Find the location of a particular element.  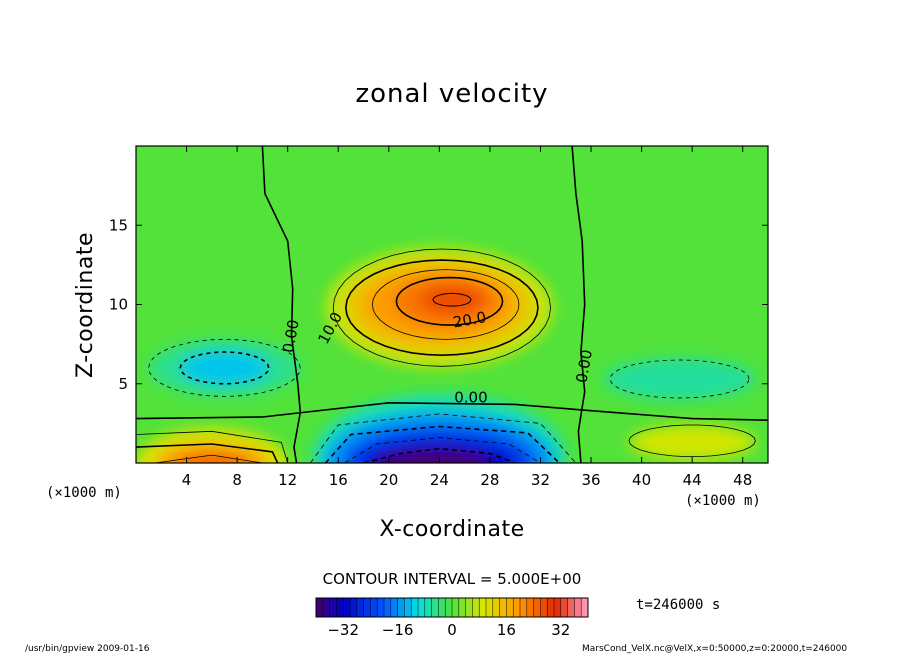

contour-labels: 0.00 10.0 20.00.000.00 is located at coordinates (437, 357).